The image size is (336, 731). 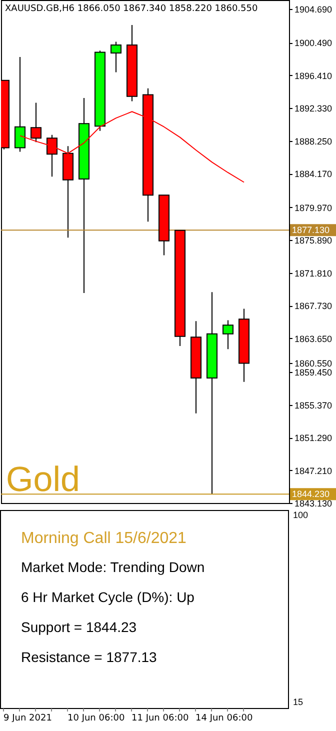 What do you see at coordinates (313, 363) in the screenshot?
I see `y-tick-label: 1860.550` at bounding box center [313, 363].